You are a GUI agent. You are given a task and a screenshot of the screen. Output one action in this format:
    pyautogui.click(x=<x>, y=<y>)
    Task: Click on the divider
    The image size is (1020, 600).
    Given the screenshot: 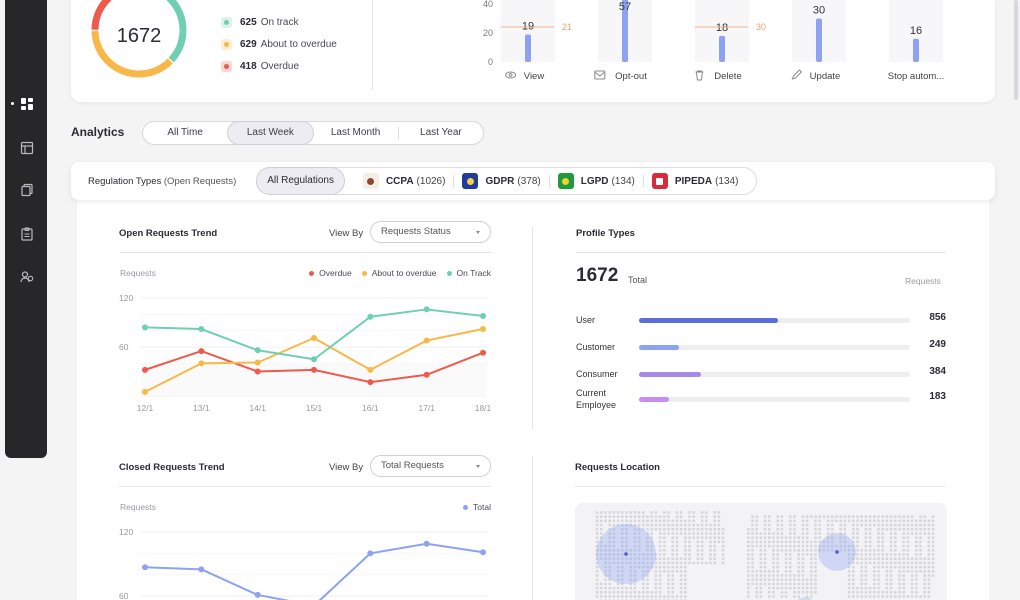 What is the action you would take?
    pyautogui.click(x=454, y=181)
    